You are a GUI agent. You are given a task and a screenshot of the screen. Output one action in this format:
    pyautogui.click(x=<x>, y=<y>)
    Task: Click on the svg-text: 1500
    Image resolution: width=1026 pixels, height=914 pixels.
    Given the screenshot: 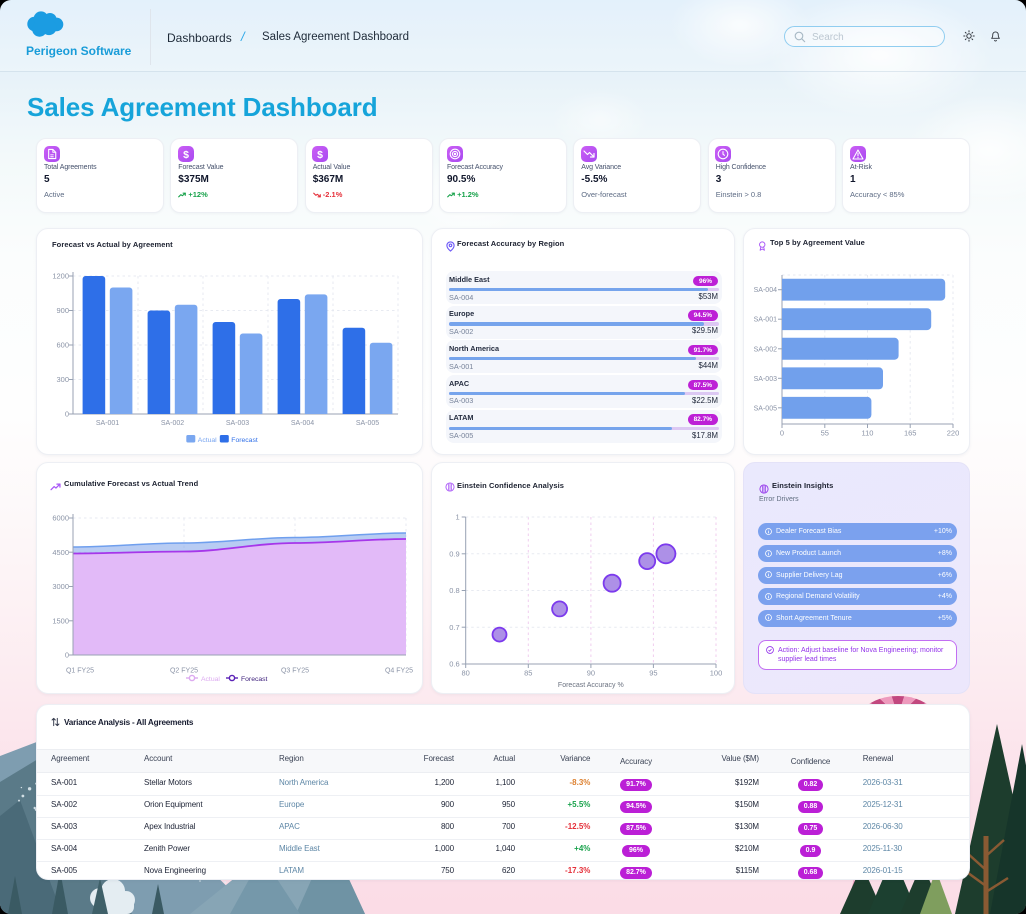 What is the action you would take?
    pyautogui.click(x=60, y=620)
    